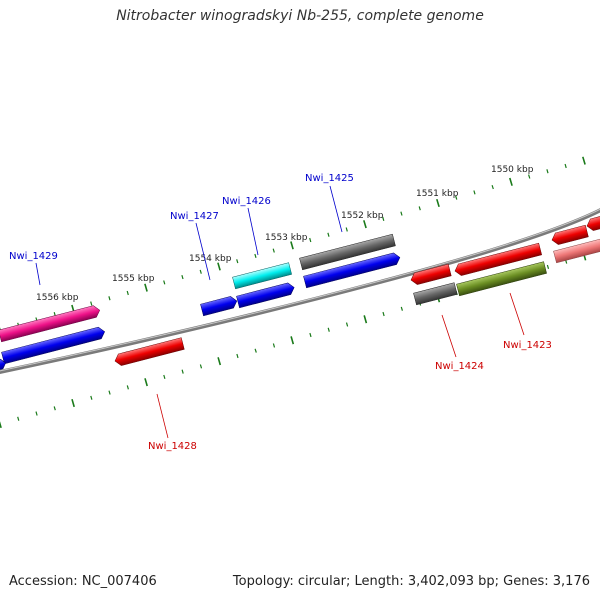 This screenshot has width=600, height=600. What do you see at coordinates (435, 294) in the screenshot?
I see `gene-arrow-nwi-1424-gray` at bounding box center [435, 294].